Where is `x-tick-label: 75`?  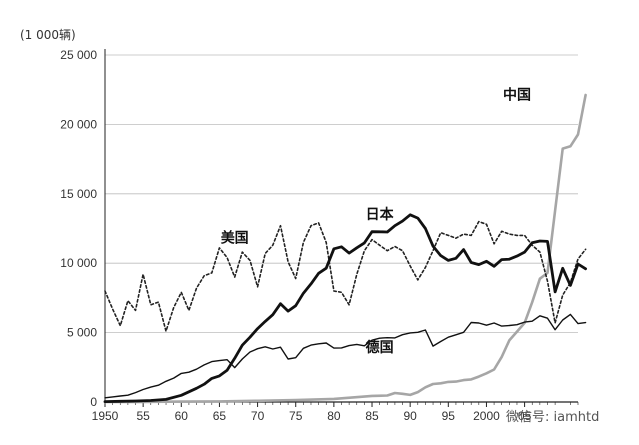 x-tick-label: 75 is located at coordinates (296, 416).